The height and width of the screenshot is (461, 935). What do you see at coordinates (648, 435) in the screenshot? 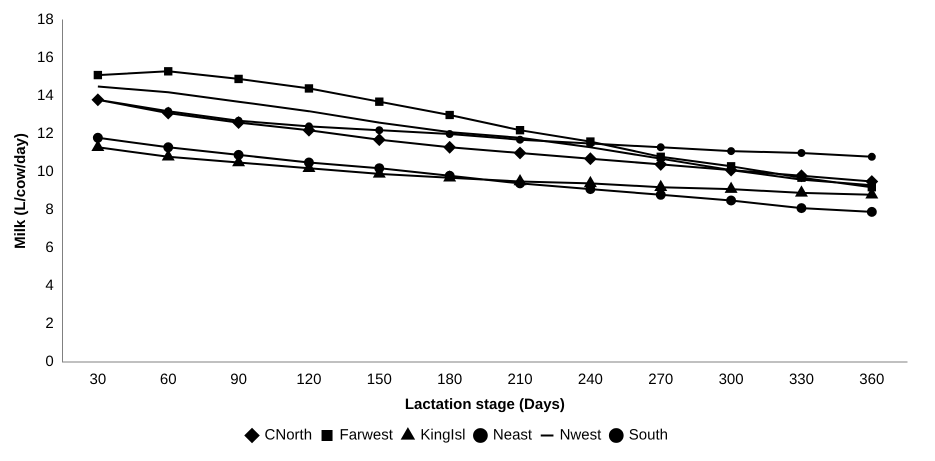
I see `legend-label: South` at bounding box center [648, 435].